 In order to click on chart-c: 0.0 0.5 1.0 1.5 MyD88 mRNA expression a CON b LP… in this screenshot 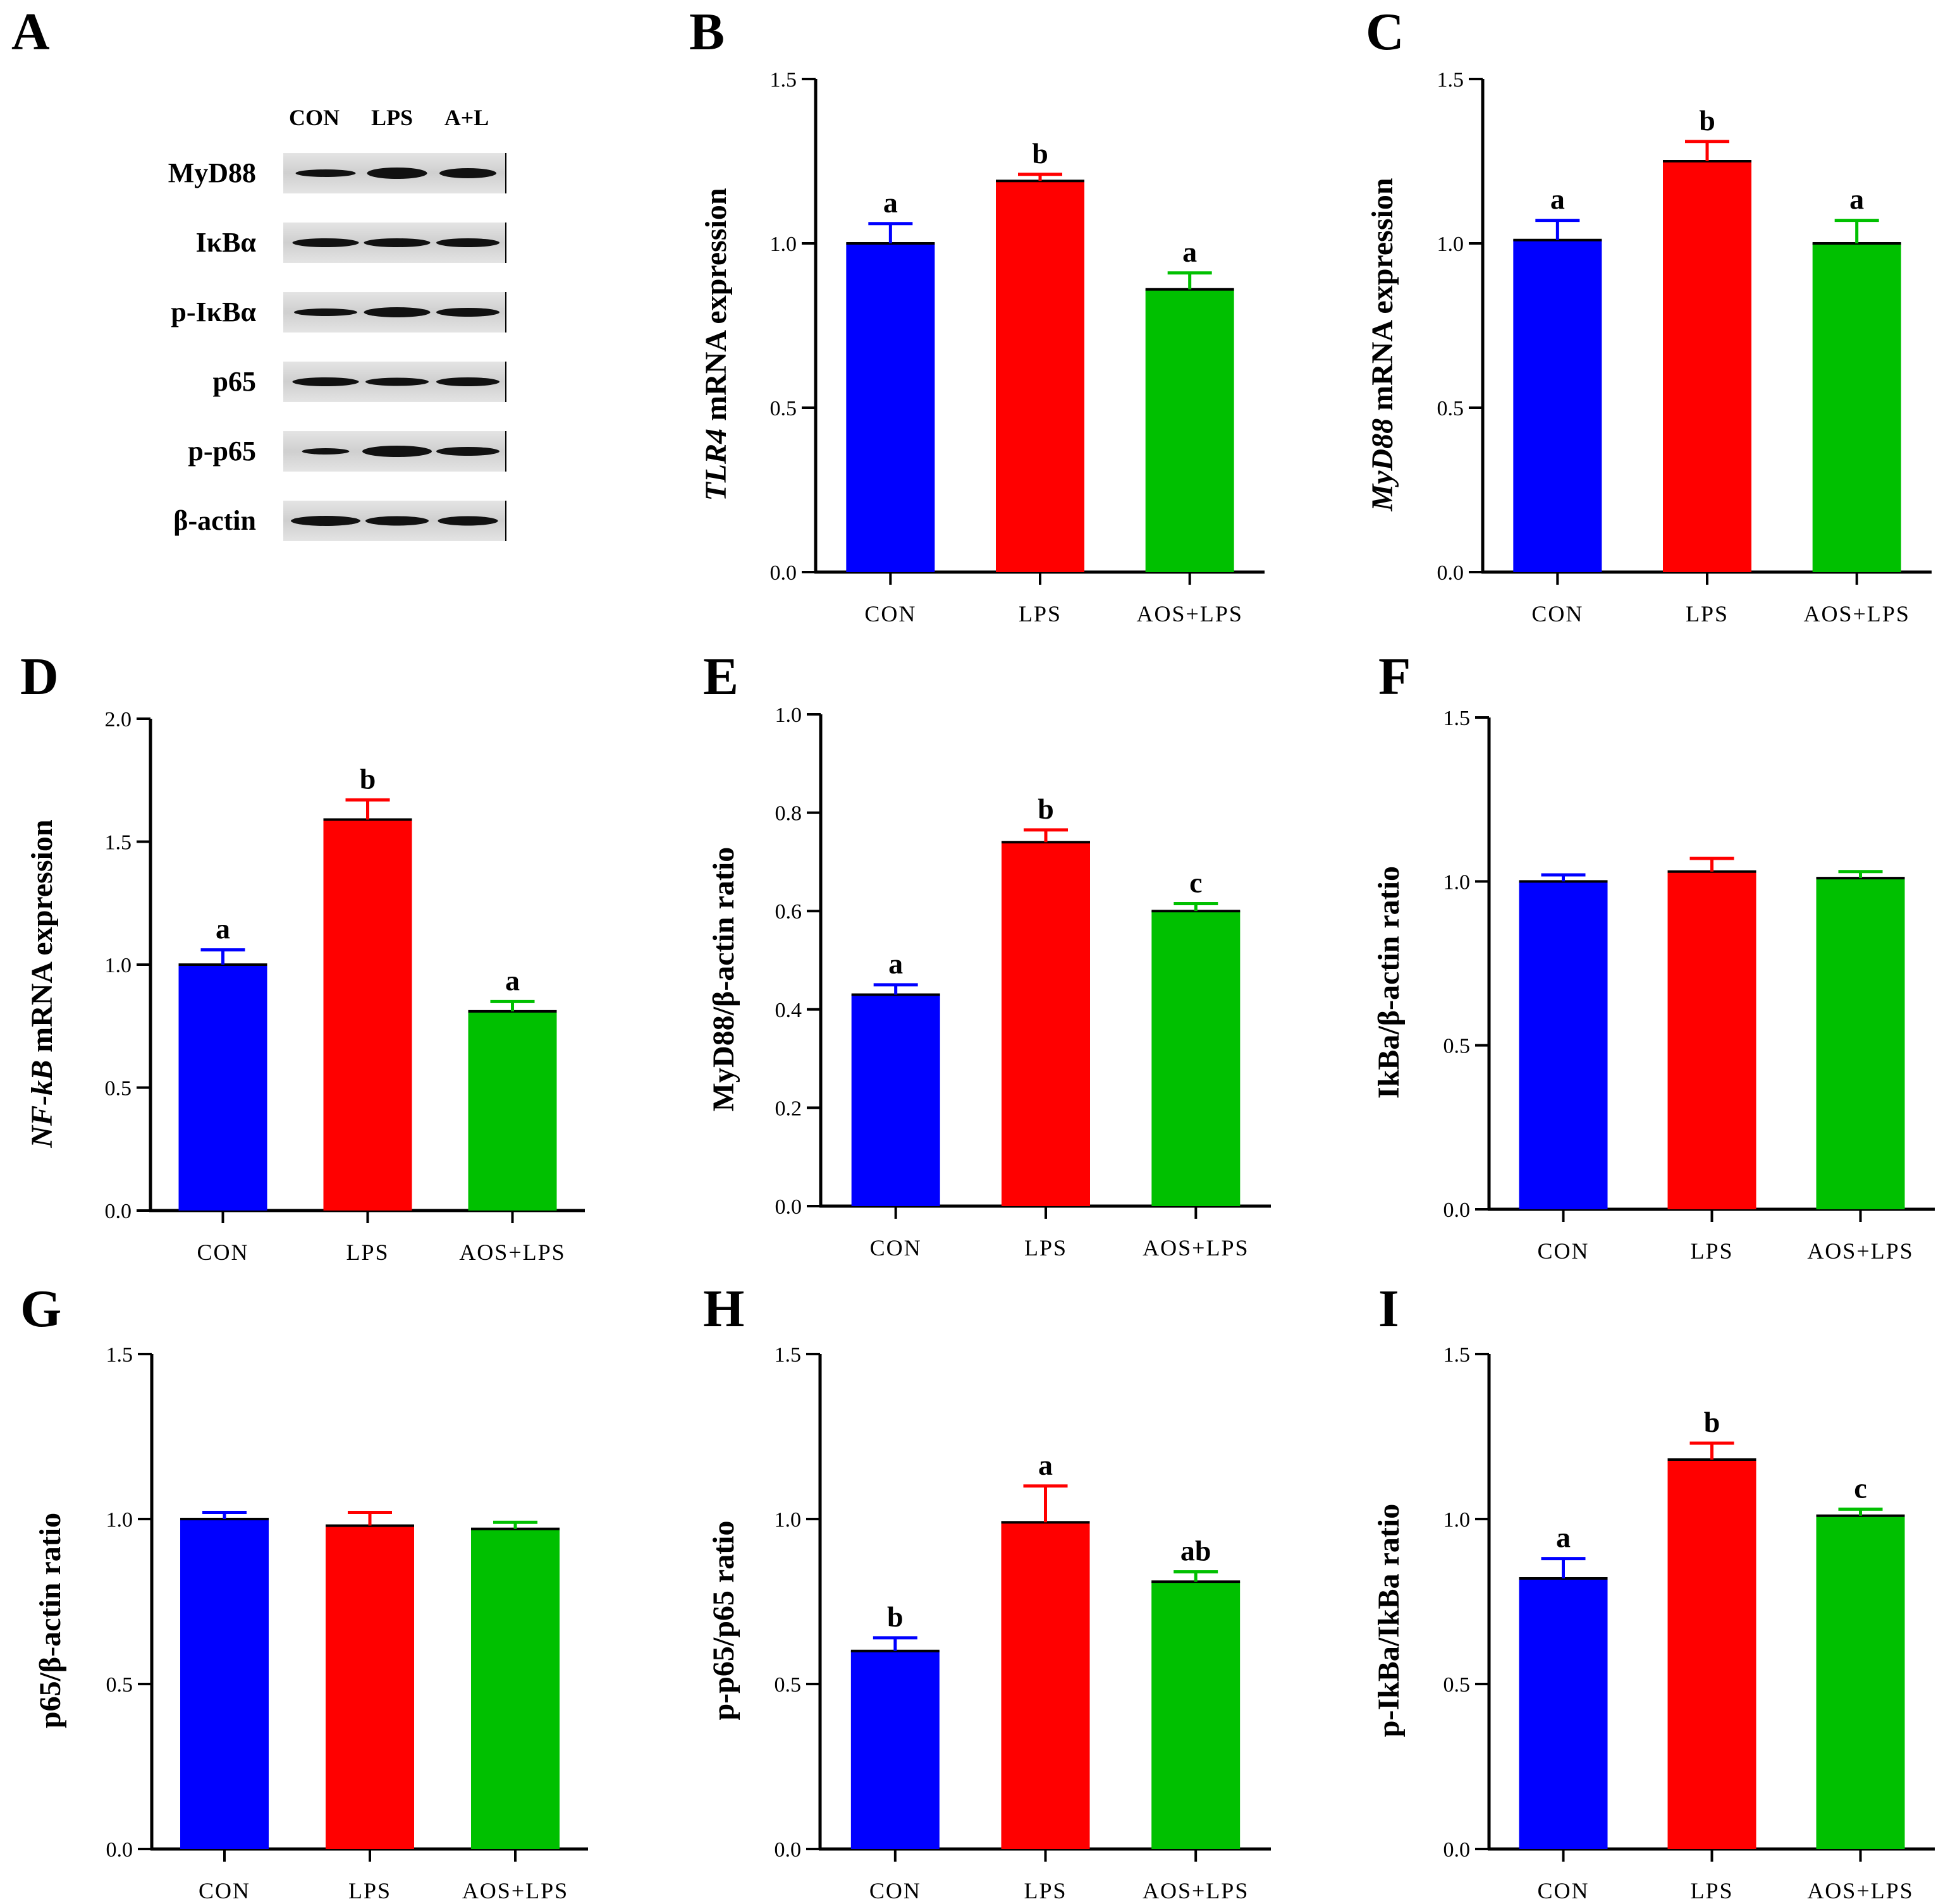, I will do `click(1649, 347)`.